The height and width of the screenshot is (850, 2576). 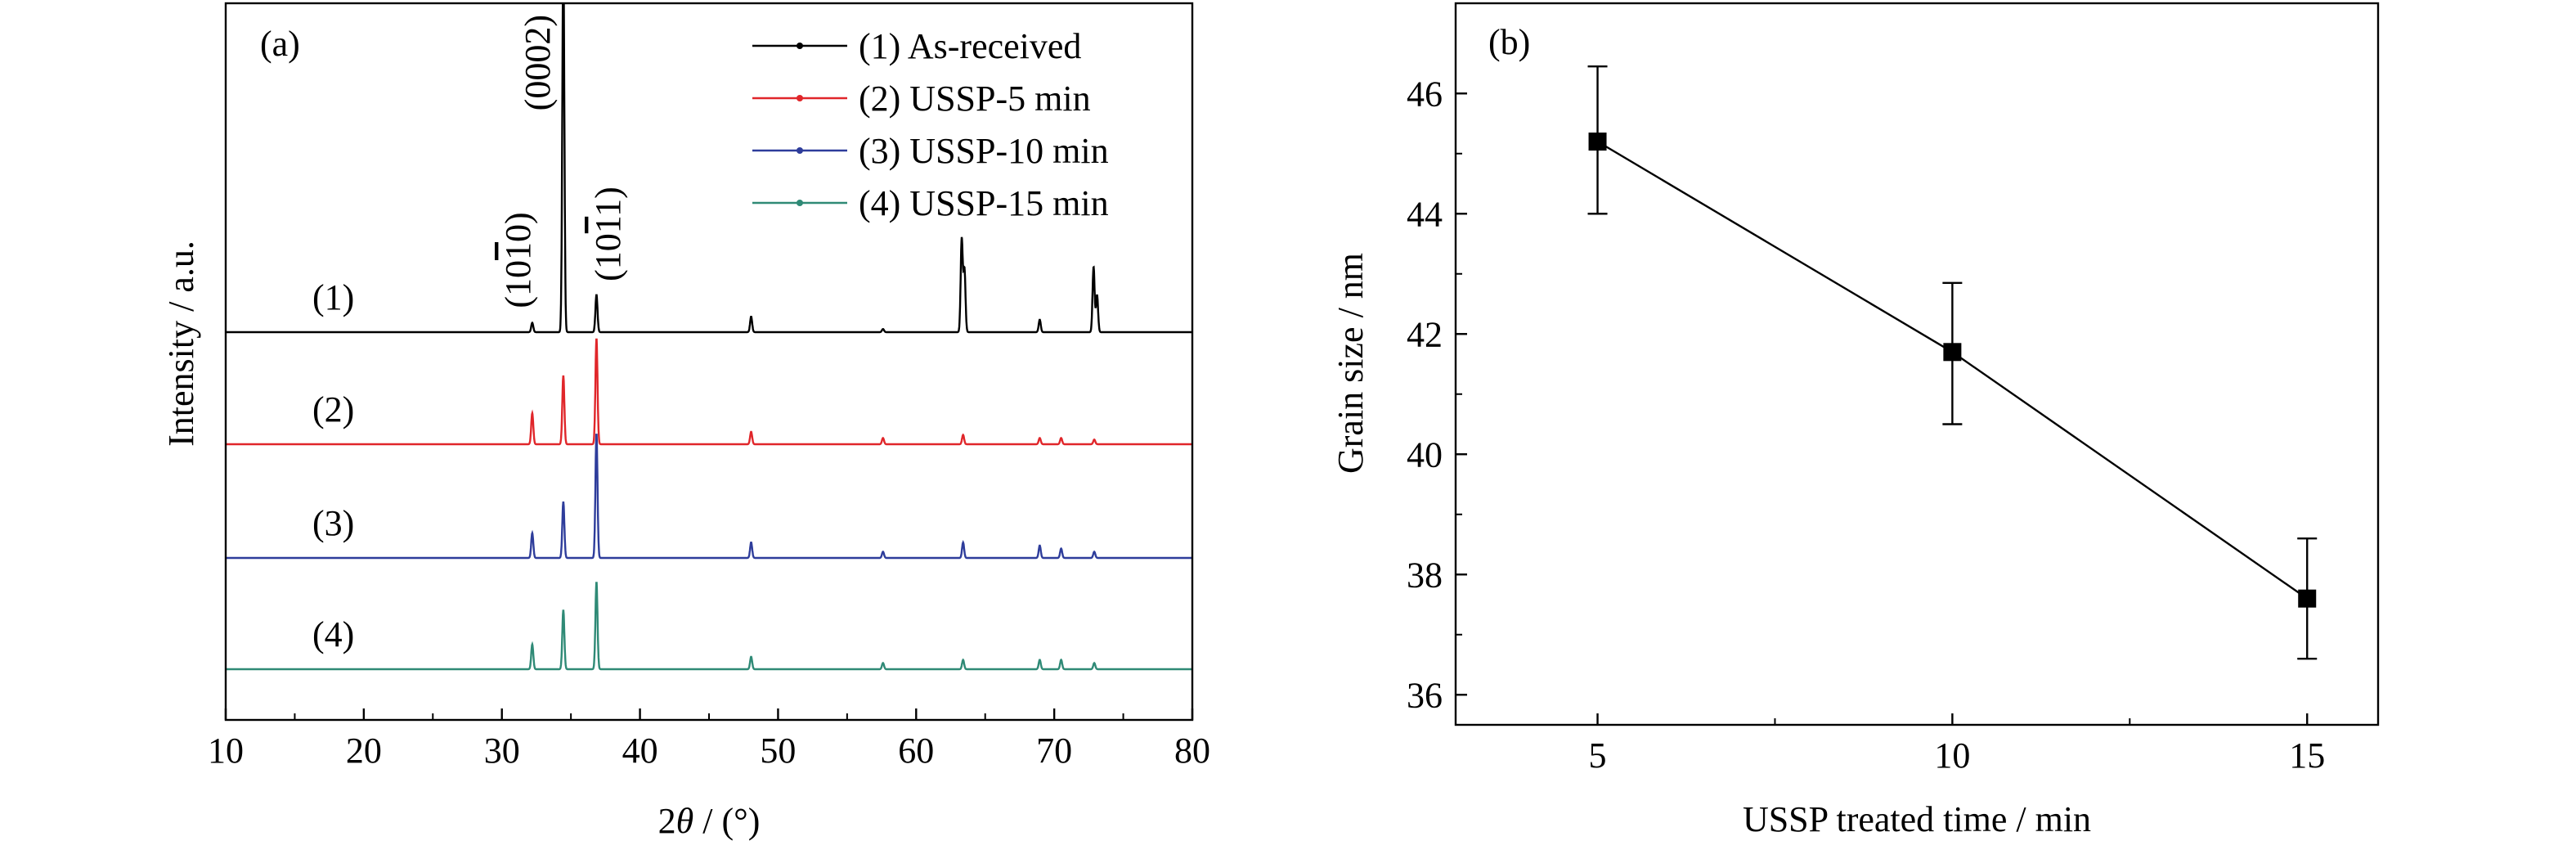 I want to click on panel-a-xtick-label: 40, so click(x=640, y=751).